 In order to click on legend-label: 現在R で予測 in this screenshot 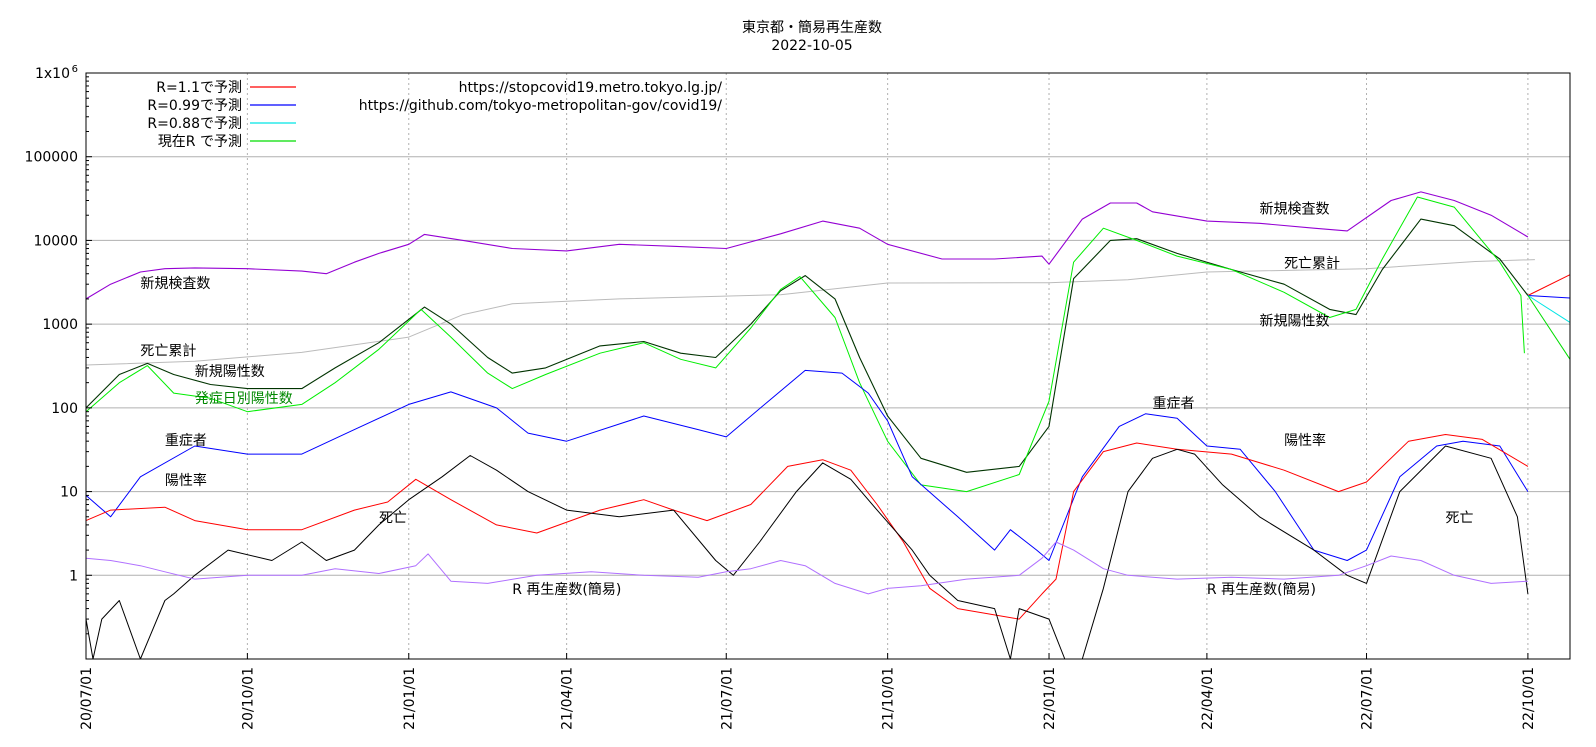, I will do `click(200, 142)`.